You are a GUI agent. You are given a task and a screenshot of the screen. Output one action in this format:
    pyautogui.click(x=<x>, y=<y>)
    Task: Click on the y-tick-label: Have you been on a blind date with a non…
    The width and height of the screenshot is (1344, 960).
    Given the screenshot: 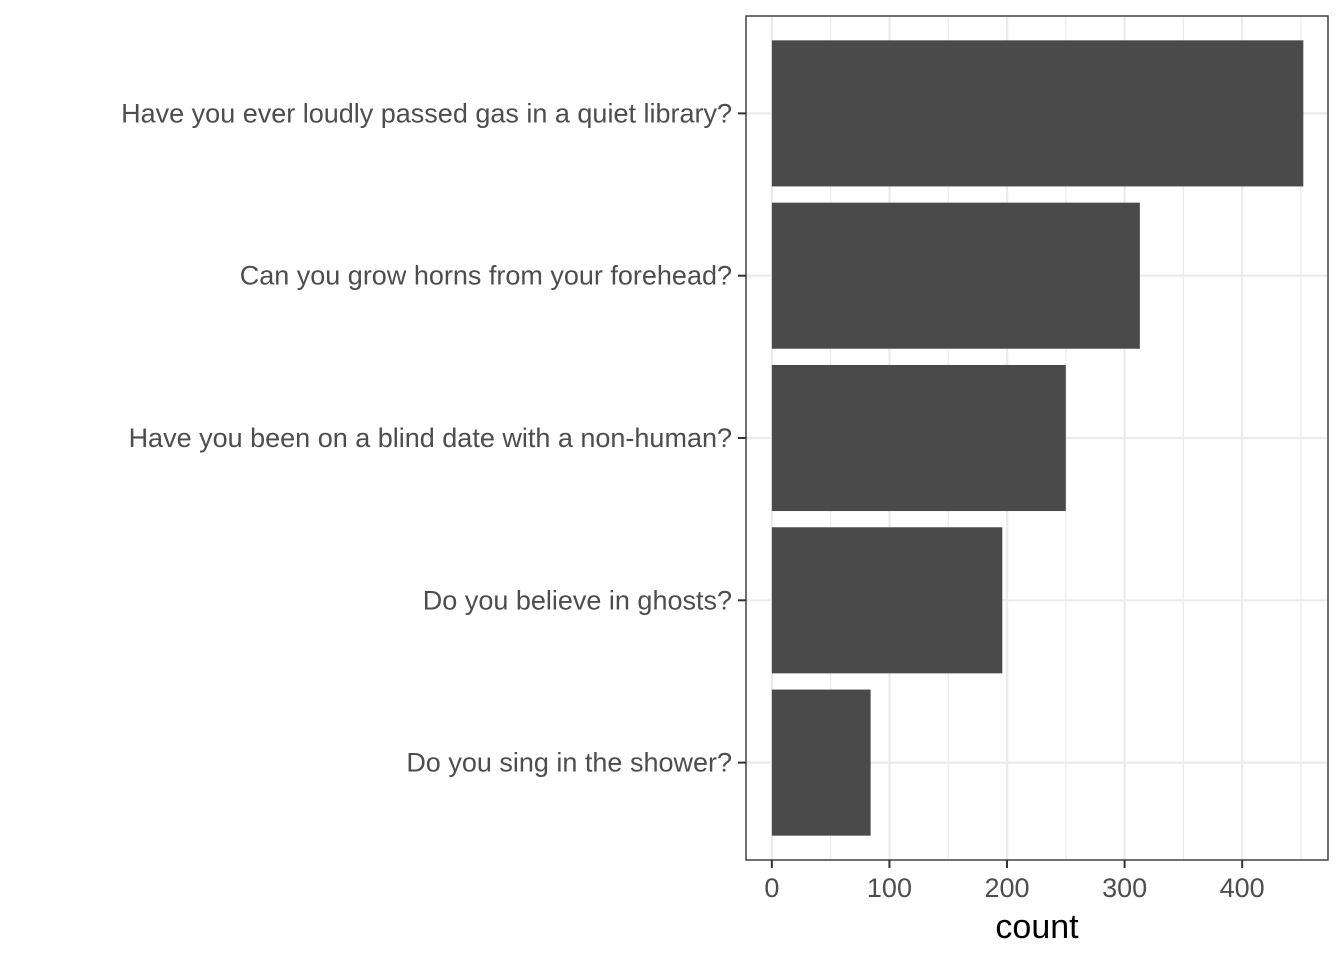 What is the action you would take?
    pyautogui.click(x=430, y=438)
    